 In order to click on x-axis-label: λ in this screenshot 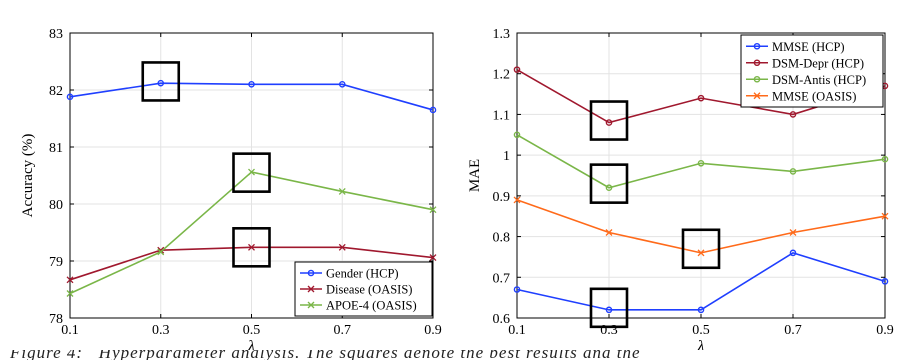, I will do `click(701, 346)`.